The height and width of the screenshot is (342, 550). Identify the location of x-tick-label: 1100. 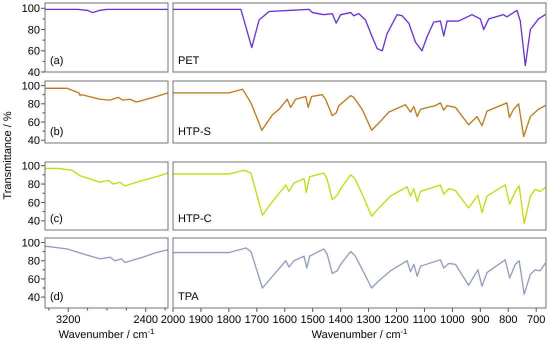
(424, 320).